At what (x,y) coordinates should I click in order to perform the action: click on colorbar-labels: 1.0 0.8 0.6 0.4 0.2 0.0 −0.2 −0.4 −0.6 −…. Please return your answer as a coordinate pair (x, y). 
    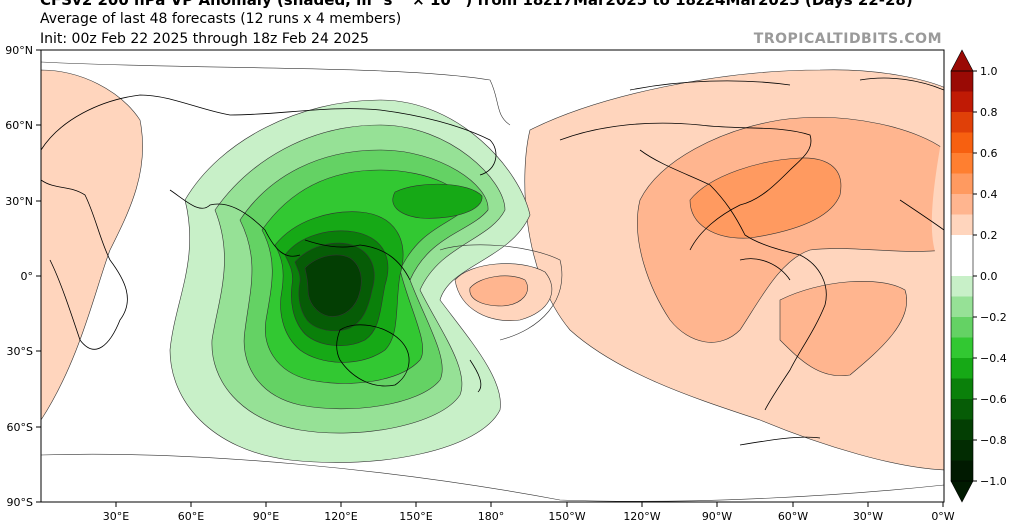
    Looking at the image, I should click on (993, 276).